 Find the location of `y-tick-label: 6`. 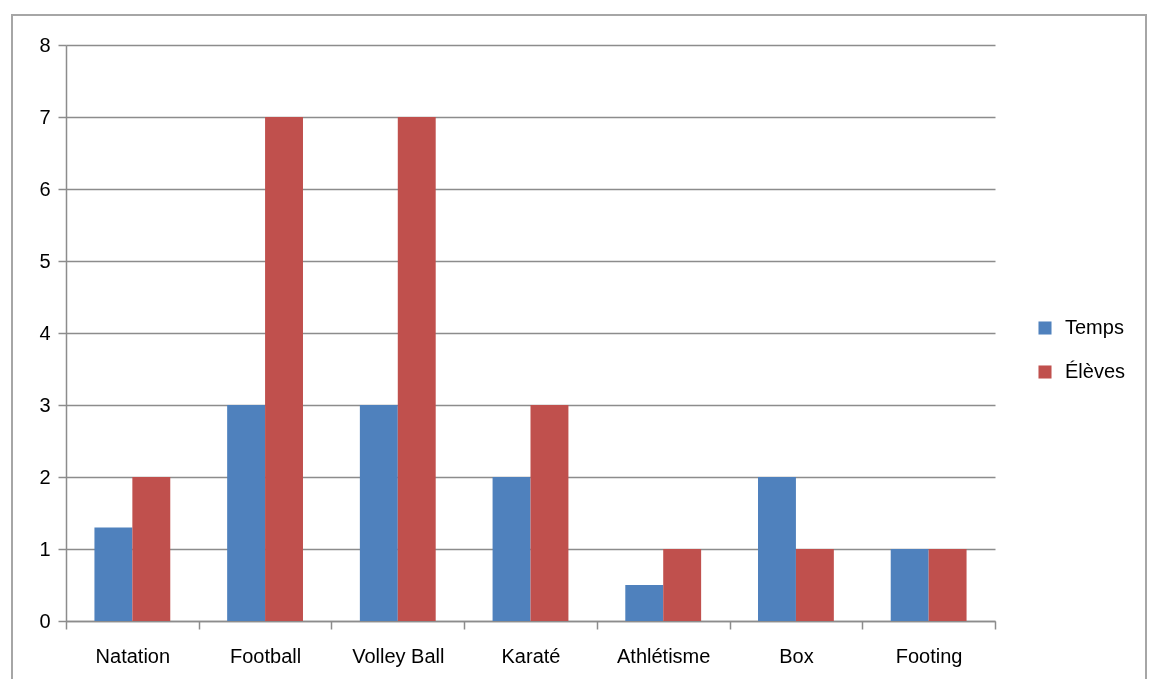

y-tick-label: 6 is located at coordinates (45, 188).